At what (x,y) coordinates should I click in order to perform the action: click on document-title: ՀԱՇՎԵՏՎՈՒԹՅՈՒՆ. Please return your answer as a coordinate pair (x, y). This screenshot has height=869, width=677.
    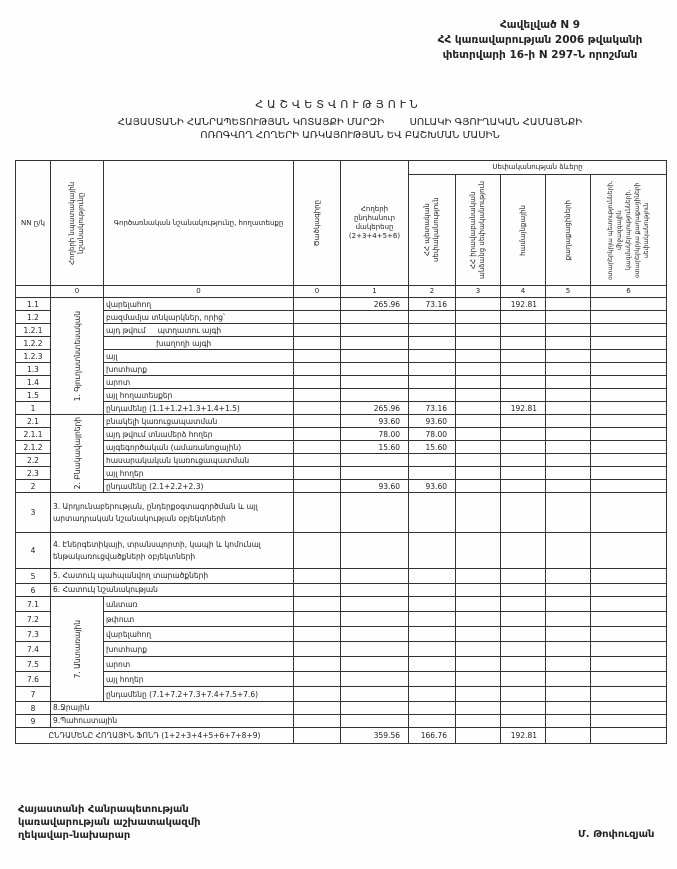
    Looking at the image, I should click on (338, 104).